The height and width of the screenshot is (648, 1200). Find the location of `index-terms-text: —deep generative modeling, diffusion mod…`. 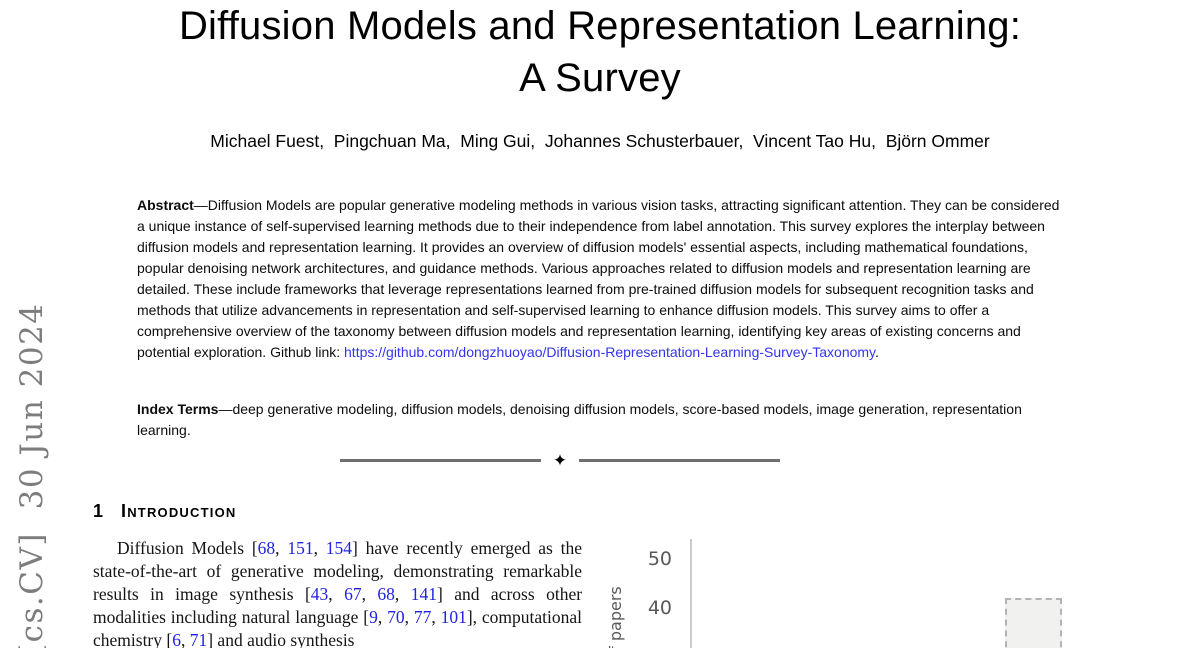

index-terms-text: —deep generative modeling, diffusion mod… is located at coordinates (579, 419).